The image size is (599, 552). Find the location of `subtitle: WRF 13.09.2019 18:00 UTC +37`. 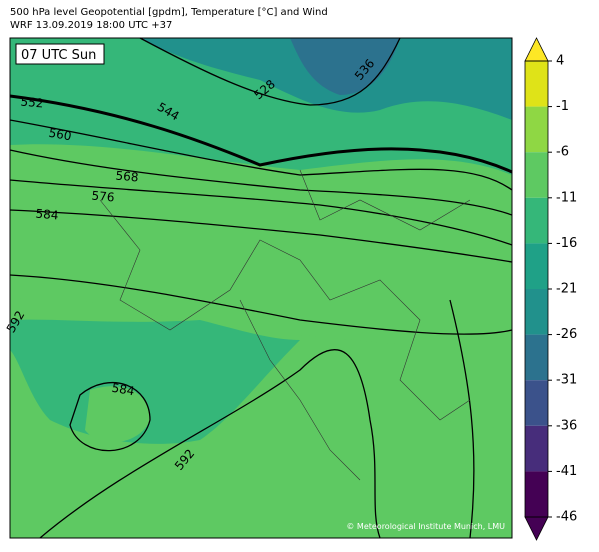

subtitle: WRF 13.09.2019 18:00 UTC +37 is located at coordinates (91, 25).